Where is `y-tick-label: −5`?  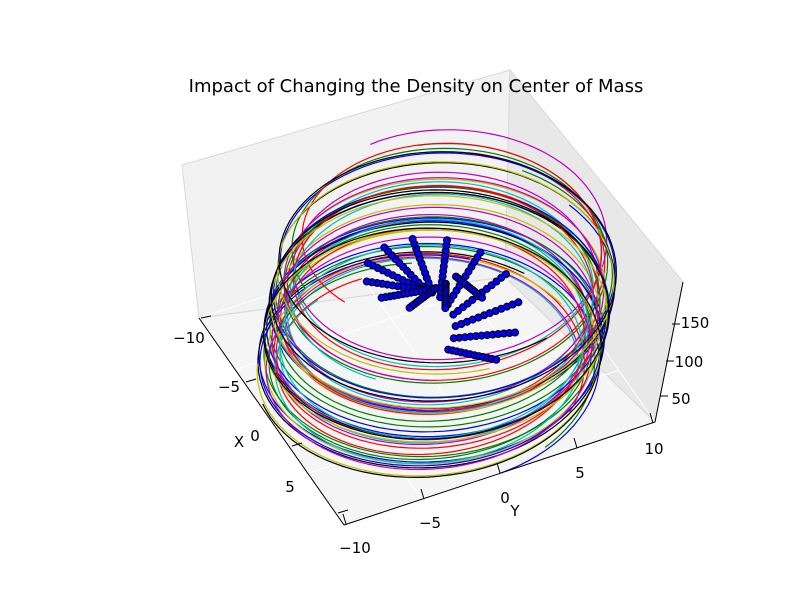
y-tick-label: −5 is located at coordinates (430, 523).